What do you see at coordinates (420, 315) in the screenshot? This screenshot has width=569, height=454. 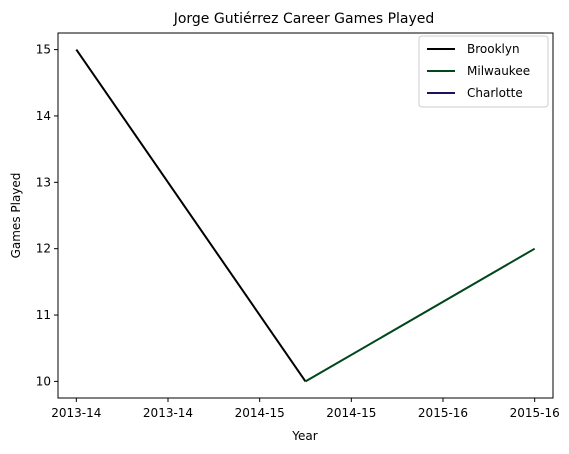 I see `series-line-milwaukee` at bounding box center [420, 315].